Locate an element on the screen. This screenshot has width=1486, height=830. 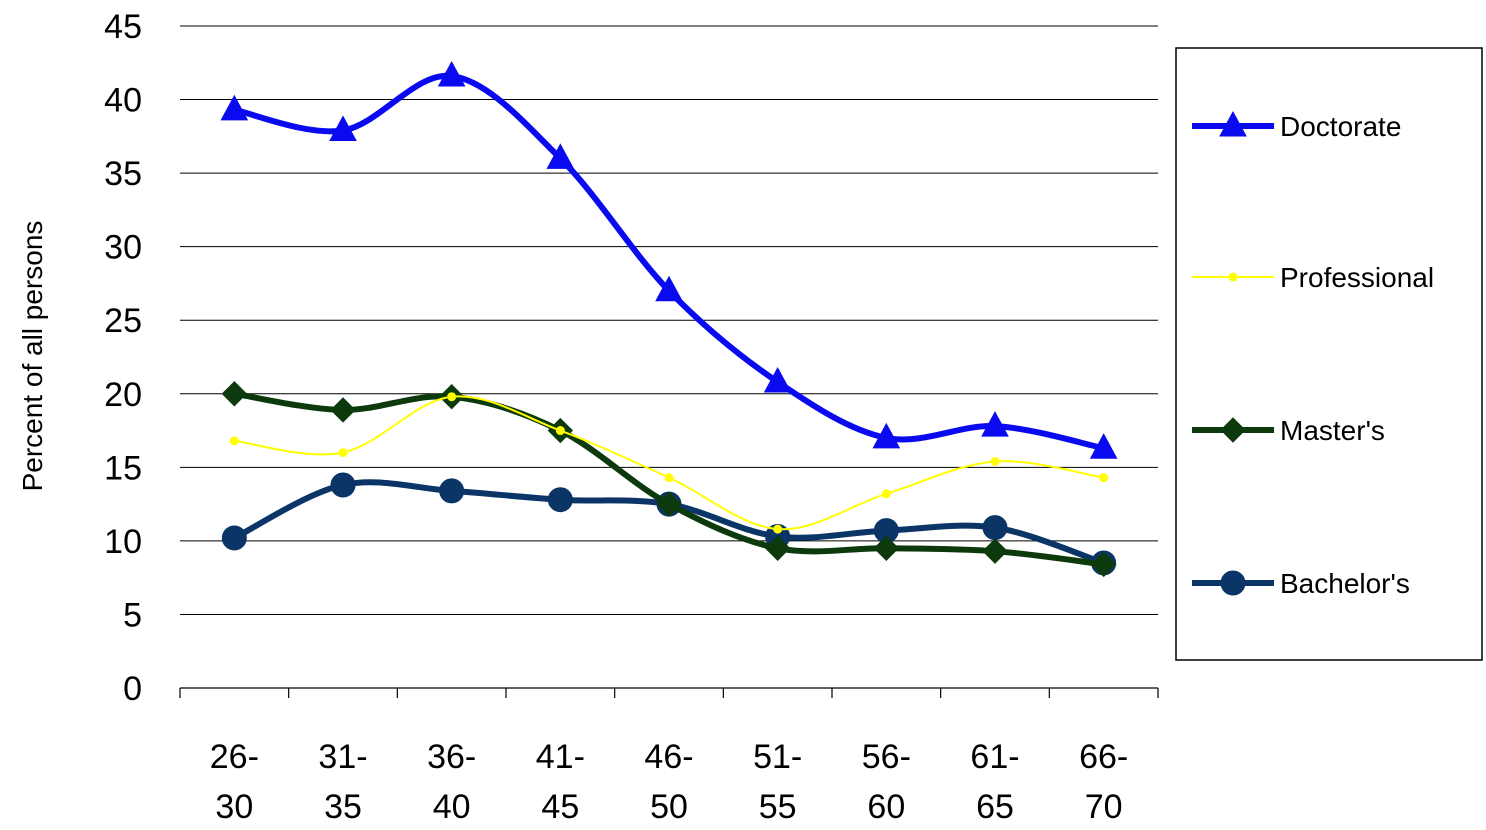
x-tick-label-line: 46- is located at coordinates (668, 757).